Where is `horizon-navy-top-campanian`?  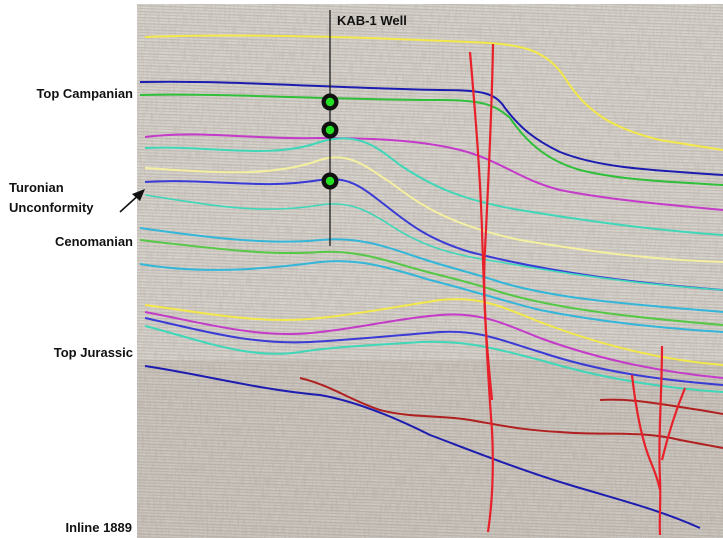
horizon-navy-top-campanian is located at coordinates (431, 128).